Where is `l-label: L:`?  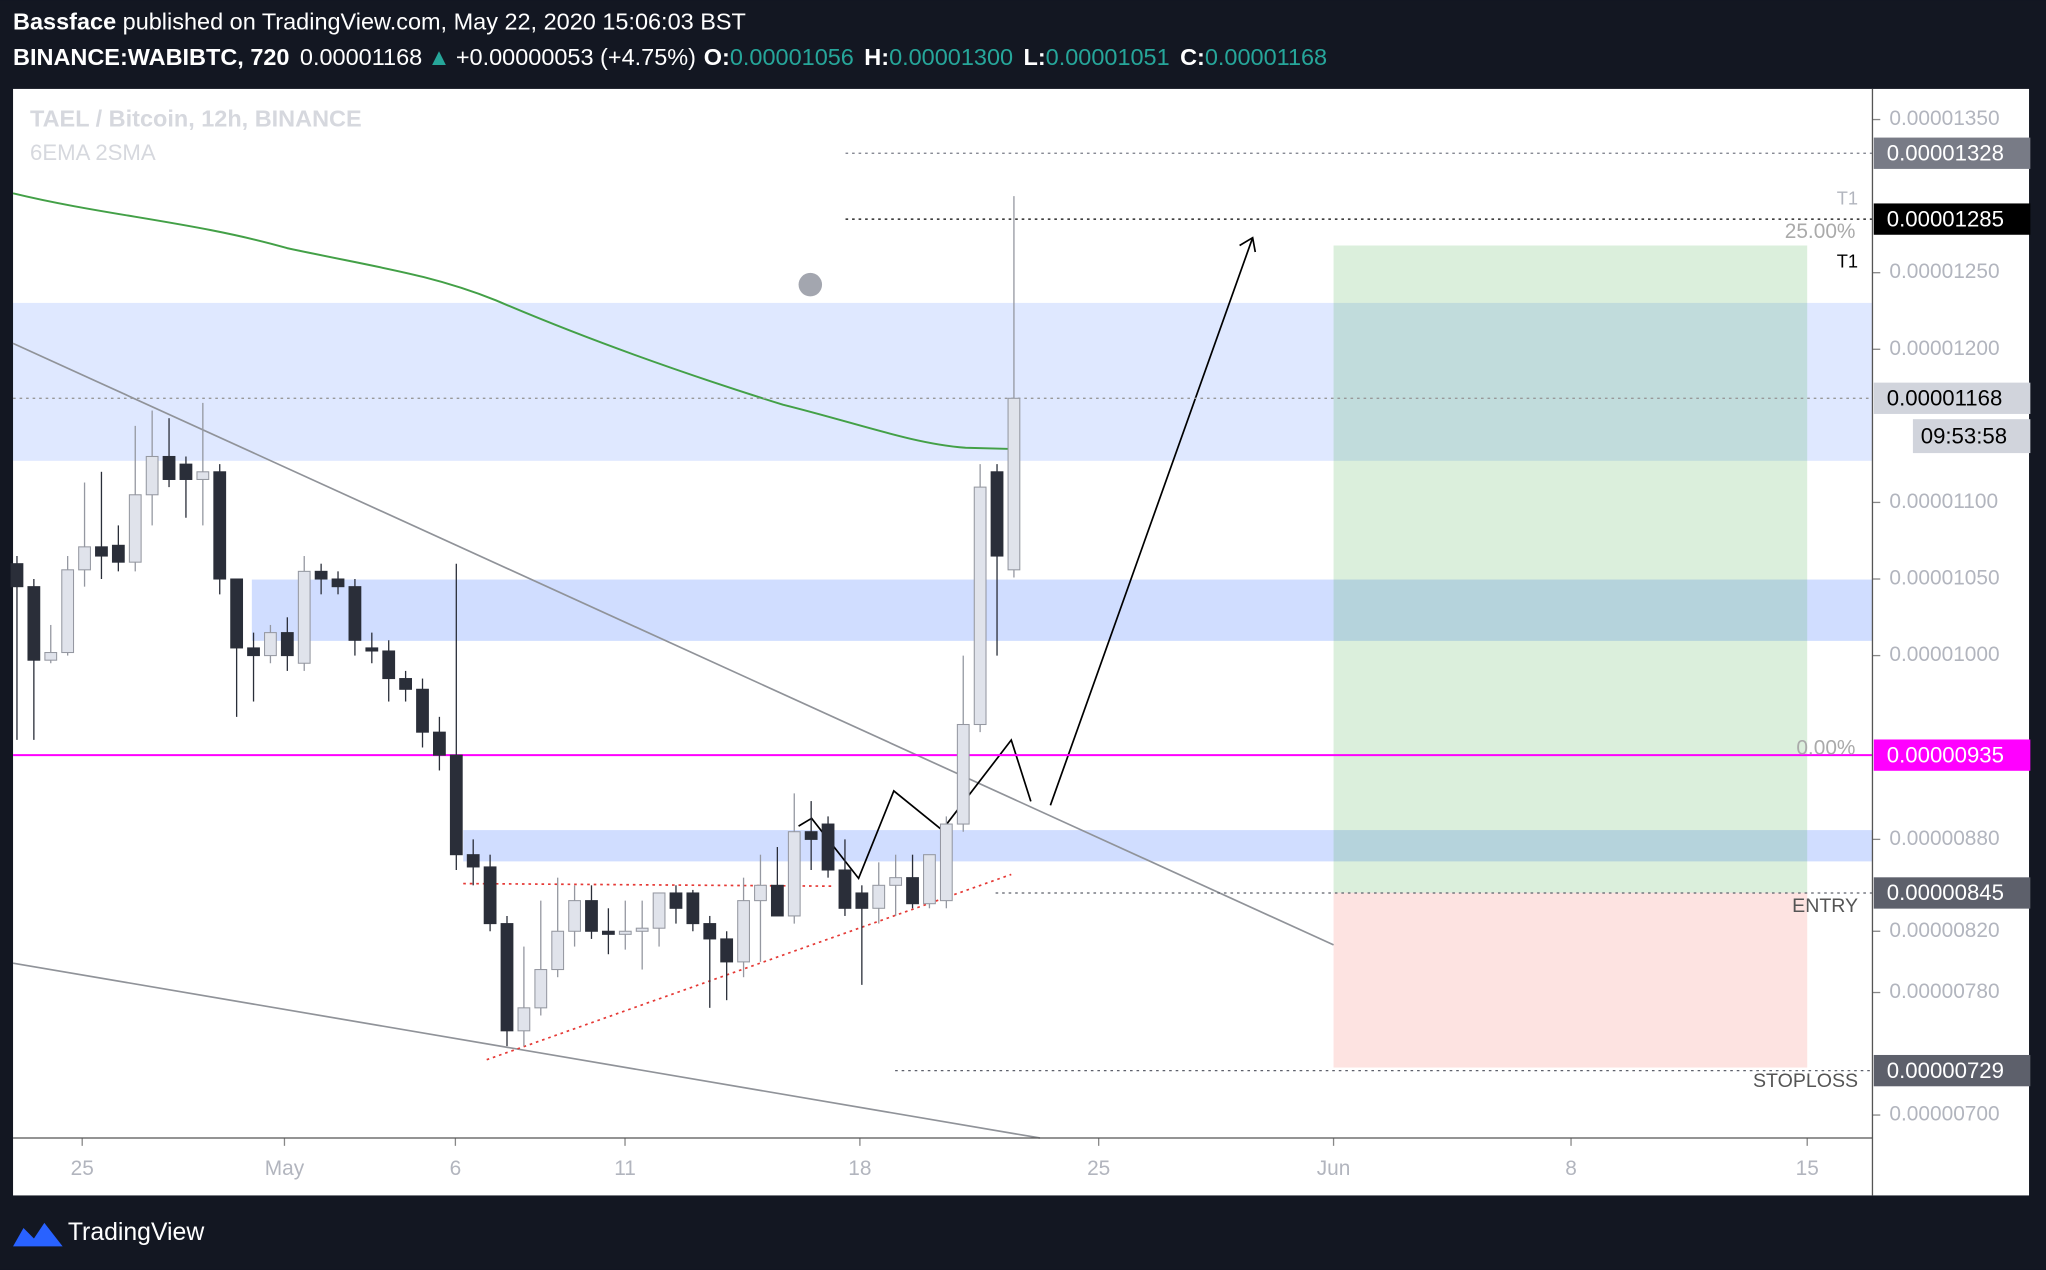
l-label: L: is located at coordinates (1035, 57).